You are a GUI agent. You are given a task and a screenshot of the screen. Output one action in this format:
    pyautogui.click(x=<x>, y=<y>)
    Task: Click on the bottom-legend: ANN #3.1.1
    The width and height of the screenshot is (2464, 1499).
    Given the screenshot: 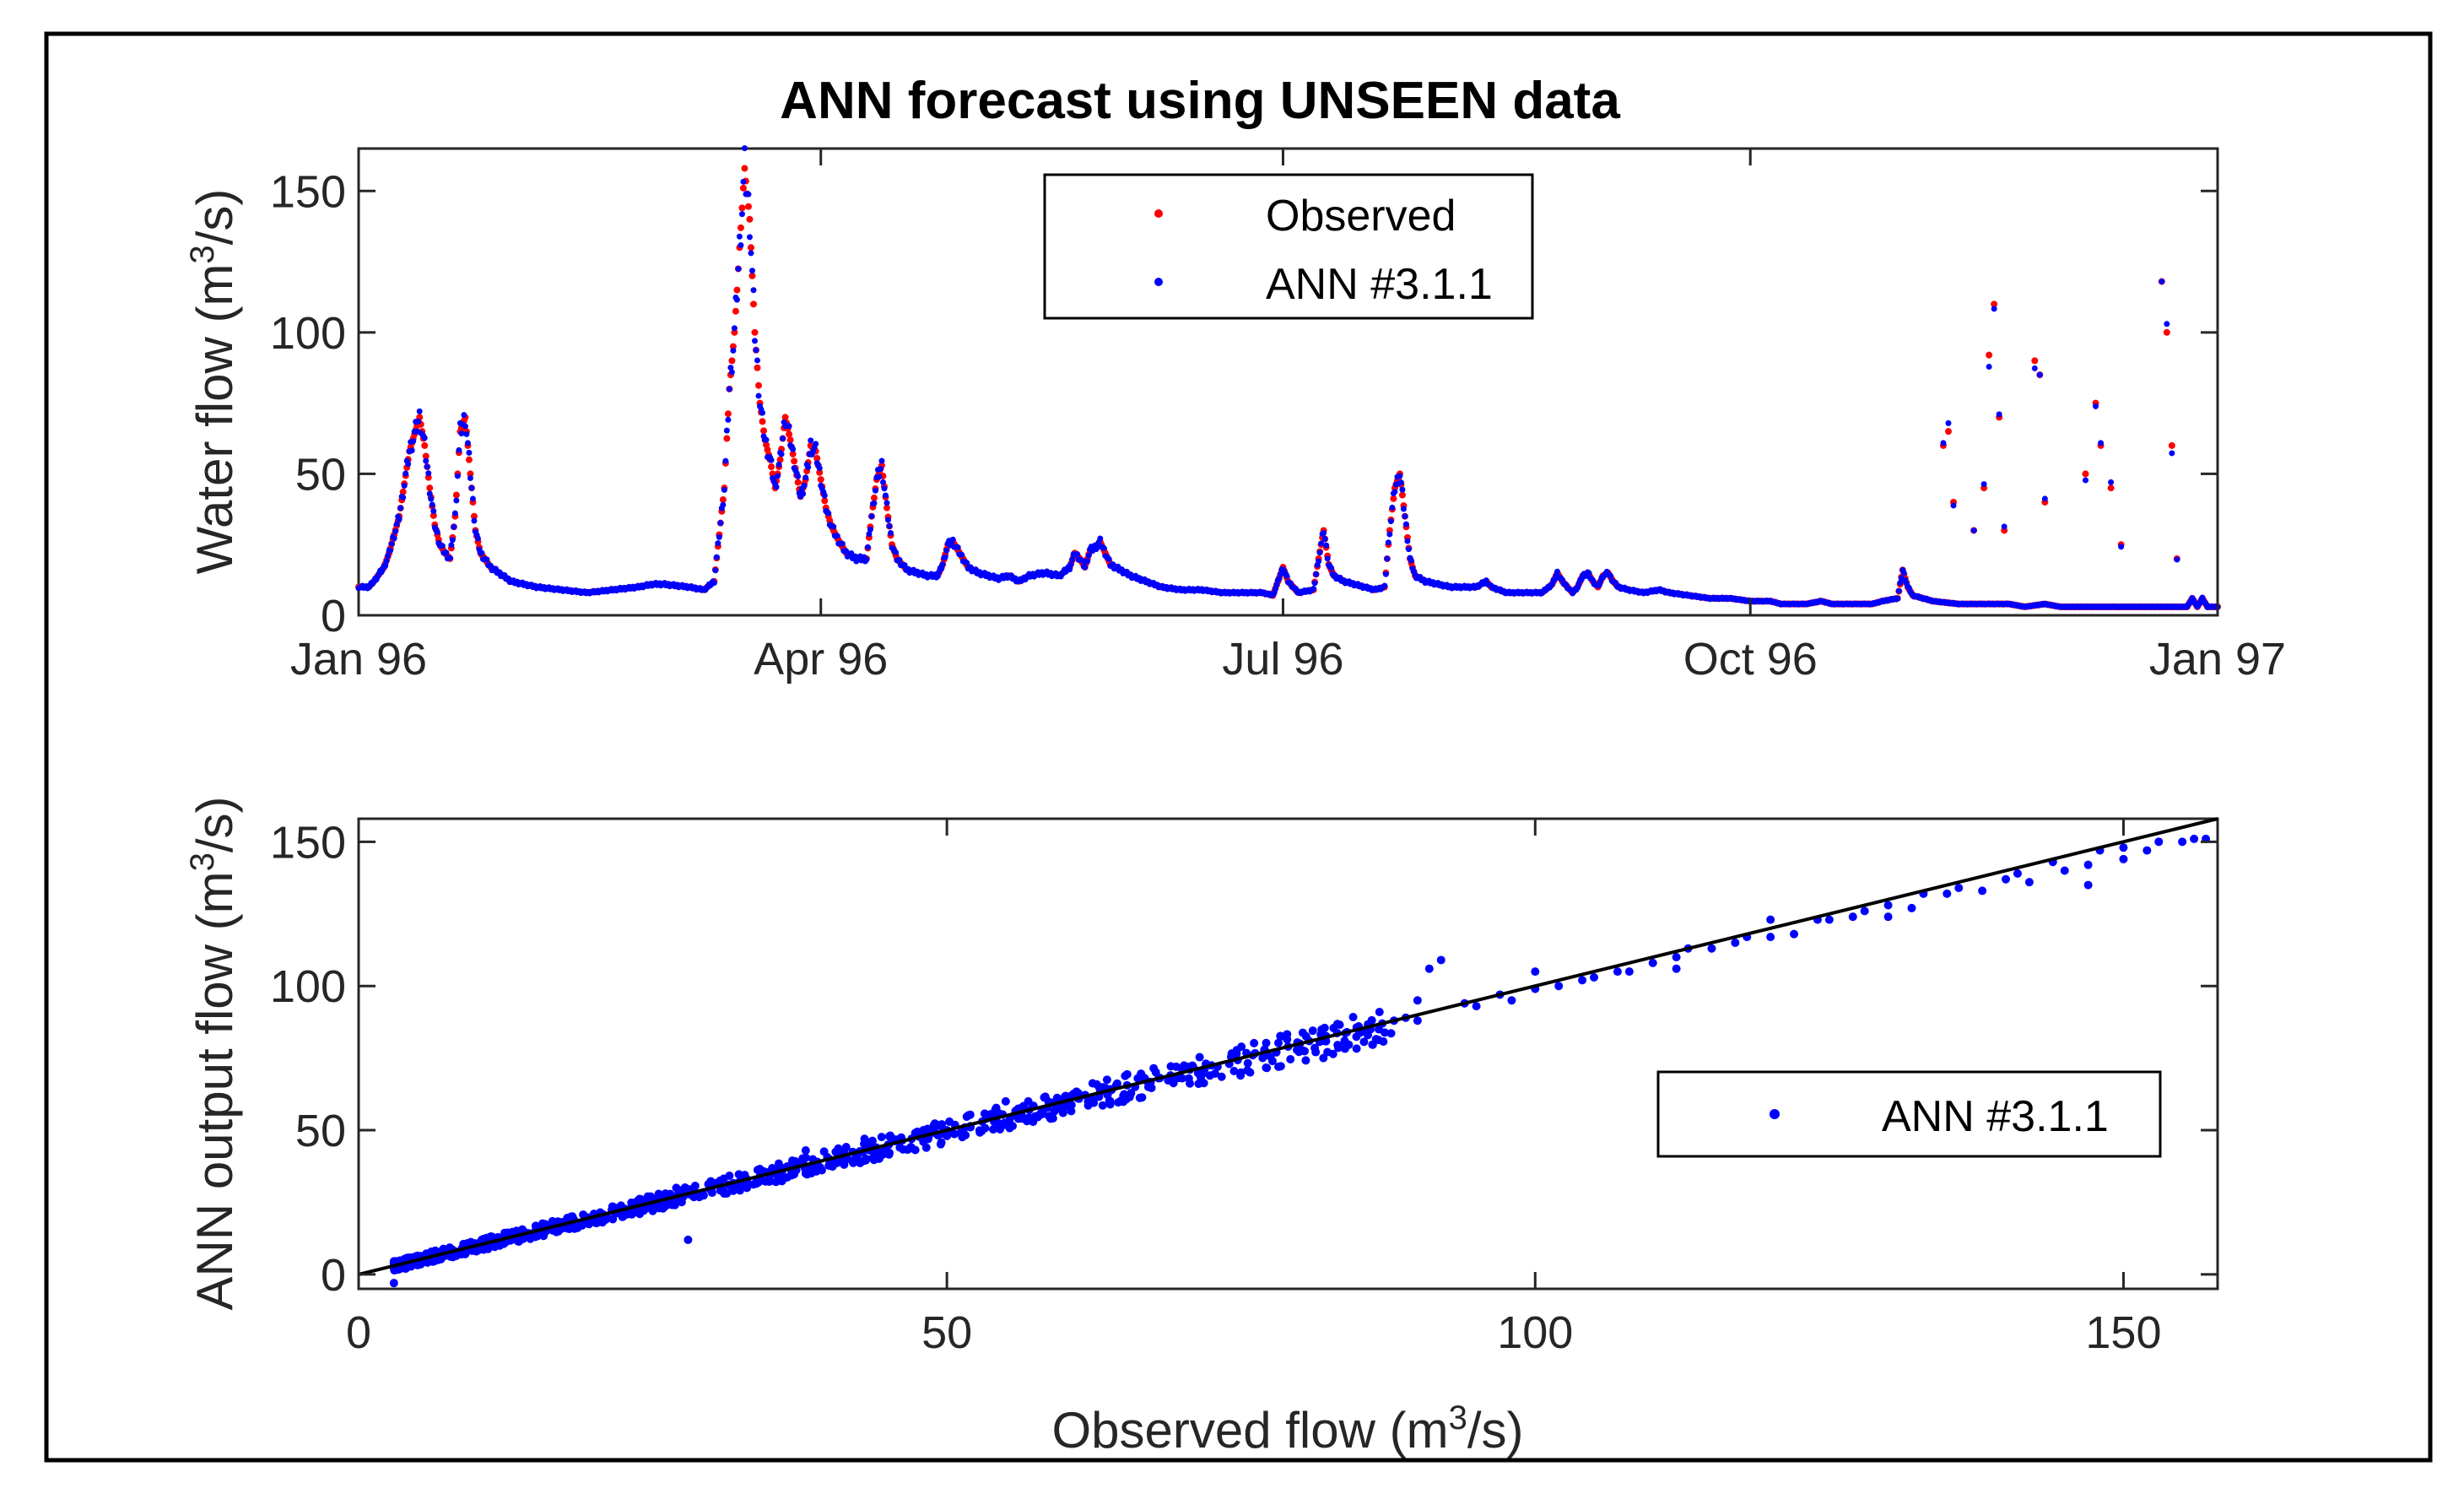 What is the action you would take?
    pyautogui.click(x=1909, y=1114)
    